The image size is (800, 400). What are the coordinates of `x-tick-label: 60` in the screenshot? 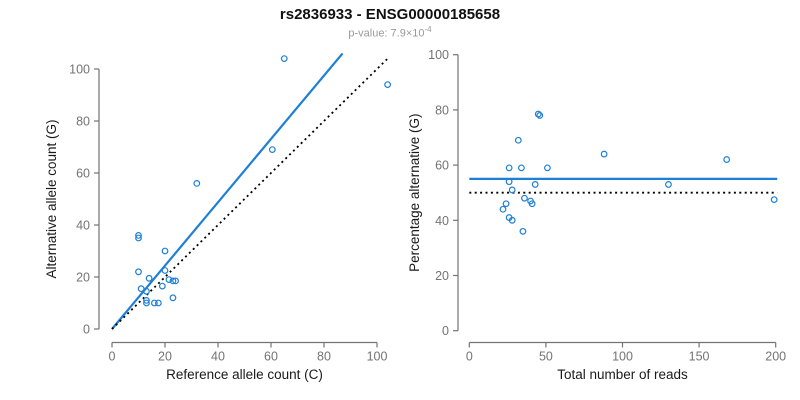 It's located at (271, 357).